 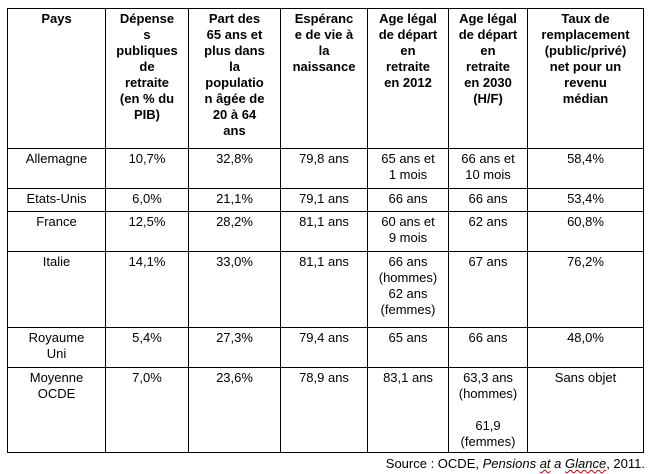 What do you see at coordinates (488, 289) in the screenshot?
I see `table-cell: 67 ans` at bounding box center [488, 289].